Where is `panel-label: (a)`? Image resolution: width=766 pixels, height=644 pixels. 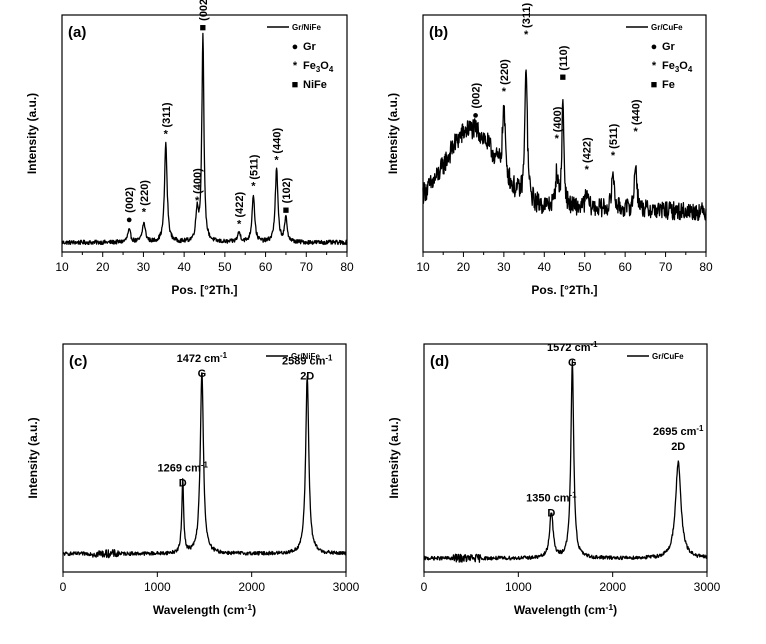
panel-label: (a) is located at coordinates (77, 32).